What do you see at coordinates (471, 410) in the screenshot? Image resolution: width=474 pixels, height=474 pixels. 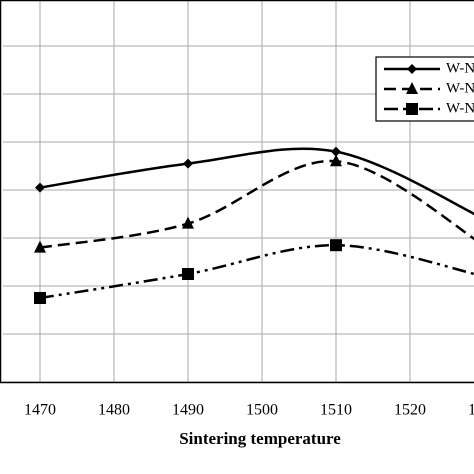 I see `x-tick-label: 1530` at bounding box center [471, 410].